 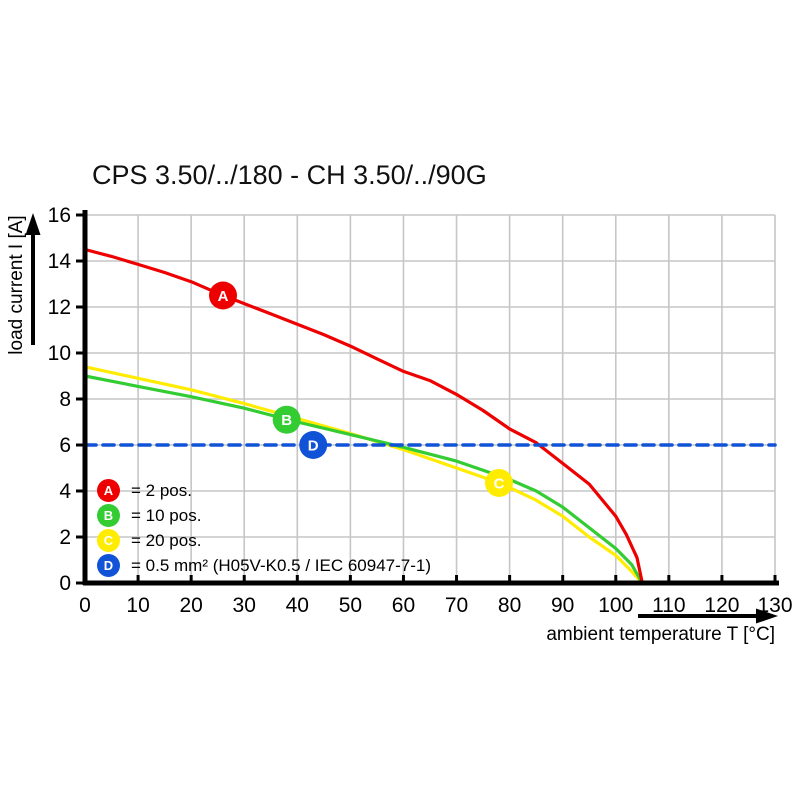 I want to click on x-tick-label: 30, so click(x=244, y=605).